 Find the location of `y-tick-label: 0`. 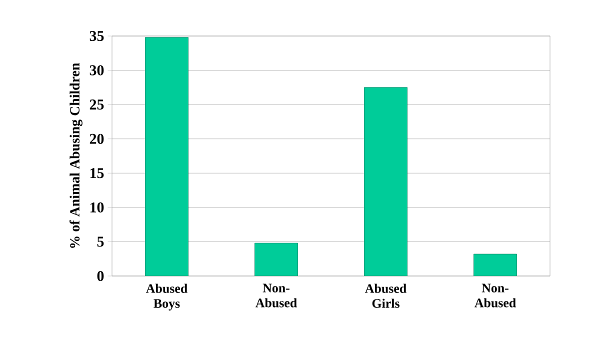

y-tick-label: 0 is located at coordinates (100, 276).